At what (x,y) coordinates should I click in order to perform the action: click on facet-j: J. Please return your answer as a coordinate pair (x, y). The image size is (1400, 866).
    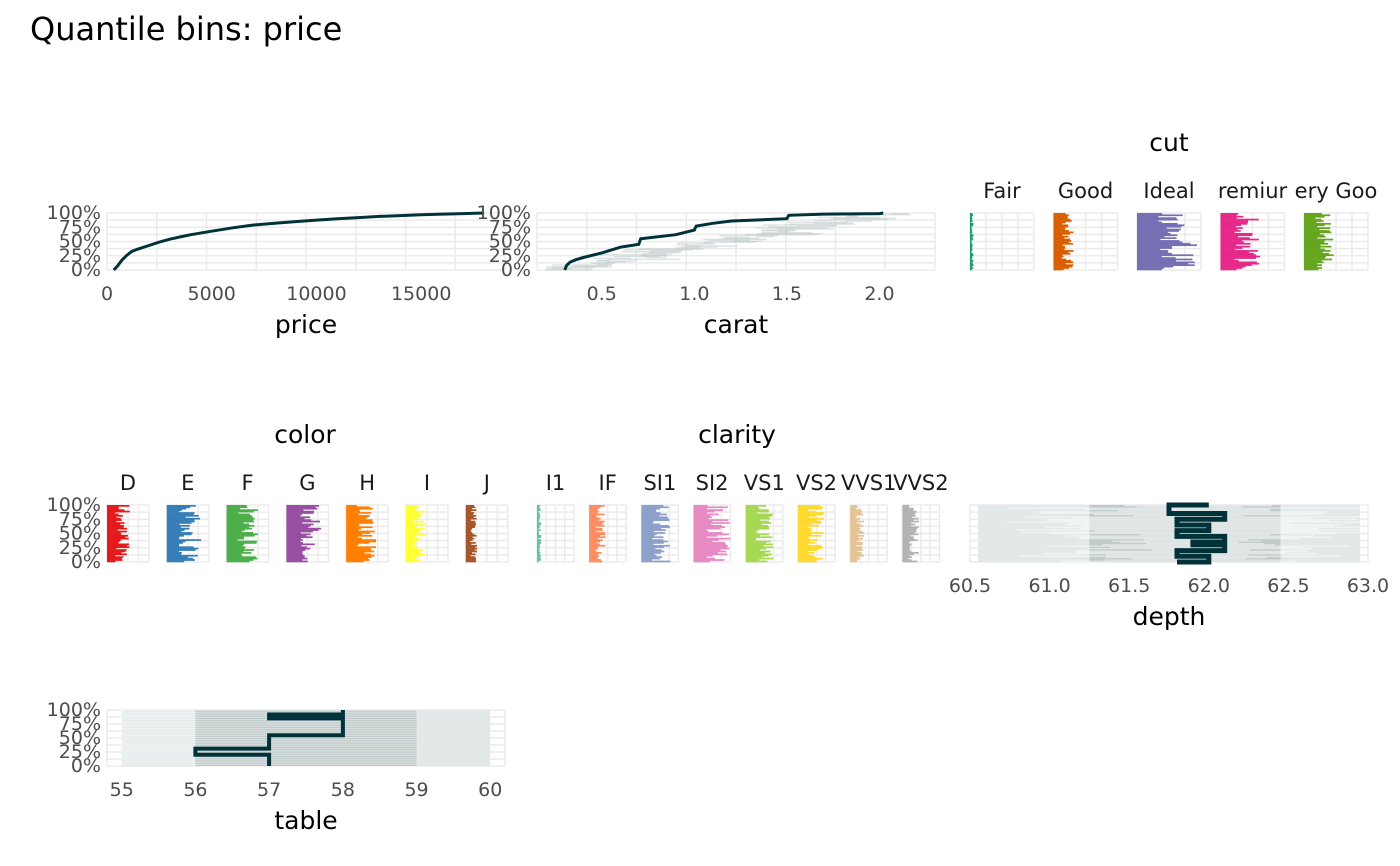
    Looking at the image, I should click on (487, 517).